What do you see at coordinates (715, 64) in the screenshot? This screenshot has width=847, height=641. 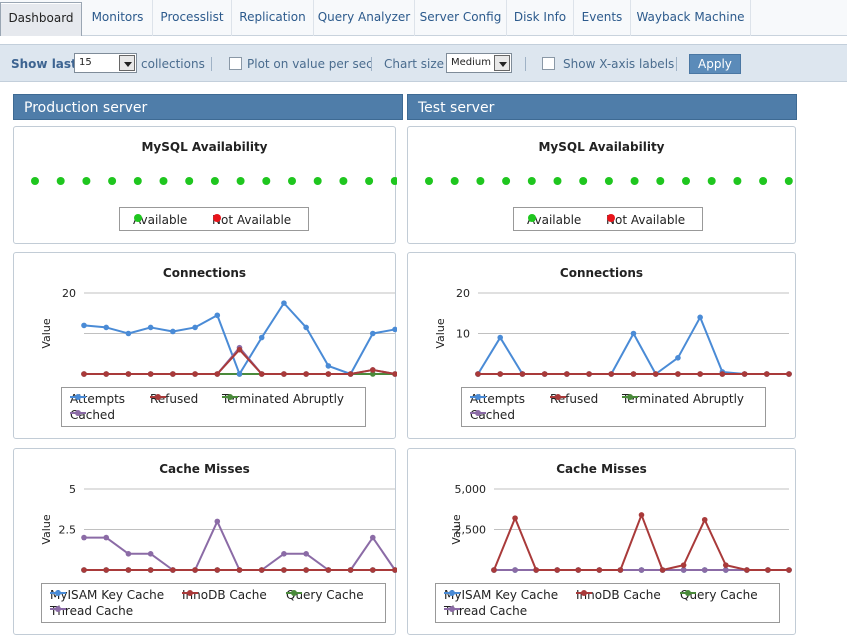 I see `apply-button: Apply` at bounding box center [715, 64].